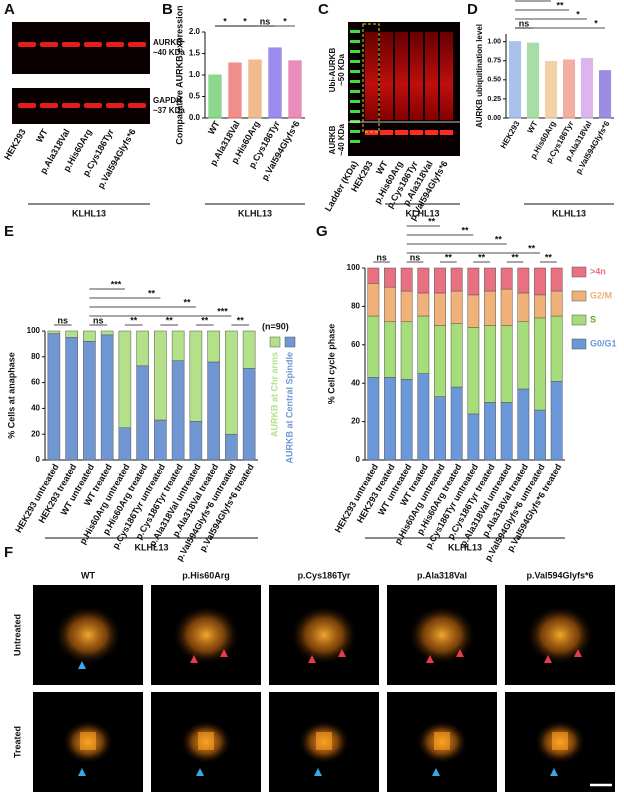  I want to click on note: (n=90), so click(275, 326).